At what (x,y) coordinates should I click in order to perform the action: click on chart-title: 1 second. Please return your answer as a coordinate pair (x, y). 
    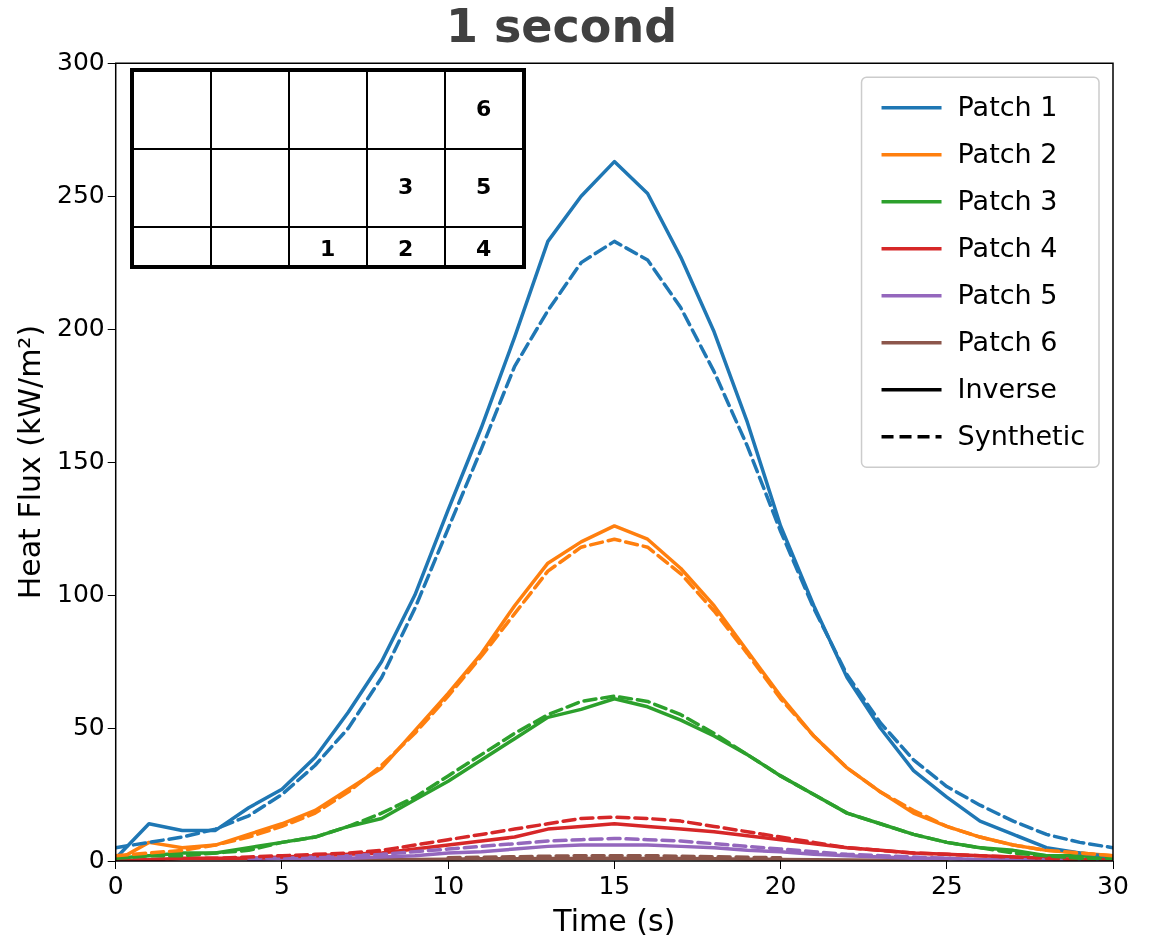
    Looking at the image, I should click on (561, 26).